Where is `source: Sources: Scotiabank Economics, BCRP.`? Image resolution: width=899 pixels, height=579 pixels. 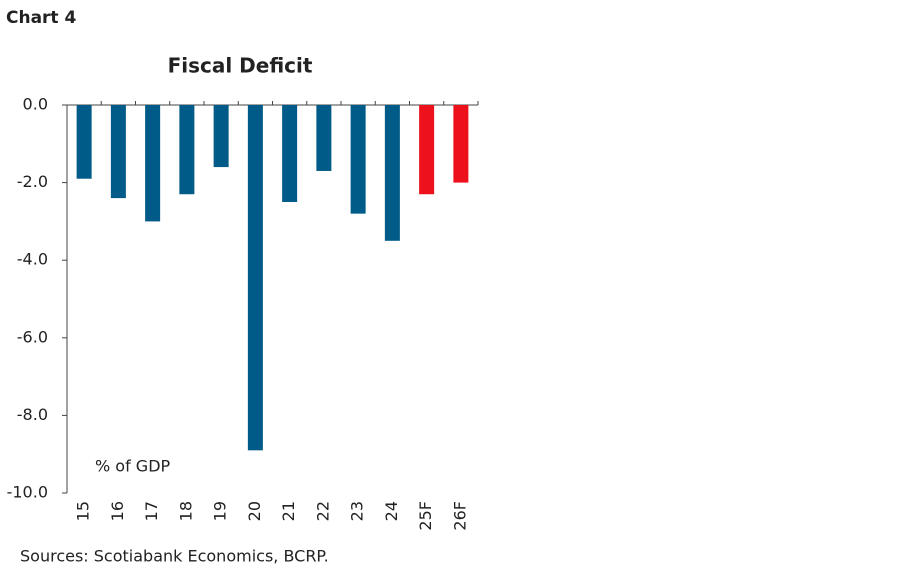 source: Sources: Scotiabank Economics, BCRP. is located at coordinates (174, 556).